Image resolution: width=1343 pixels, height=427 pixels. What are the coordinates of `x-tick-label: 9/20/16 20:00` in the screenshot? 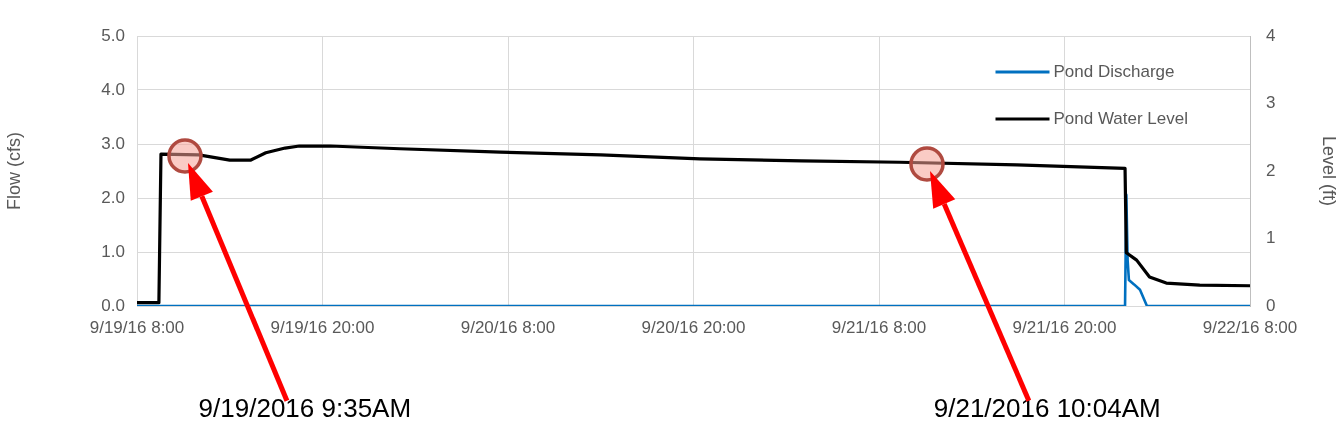 It's located at (693, 327).